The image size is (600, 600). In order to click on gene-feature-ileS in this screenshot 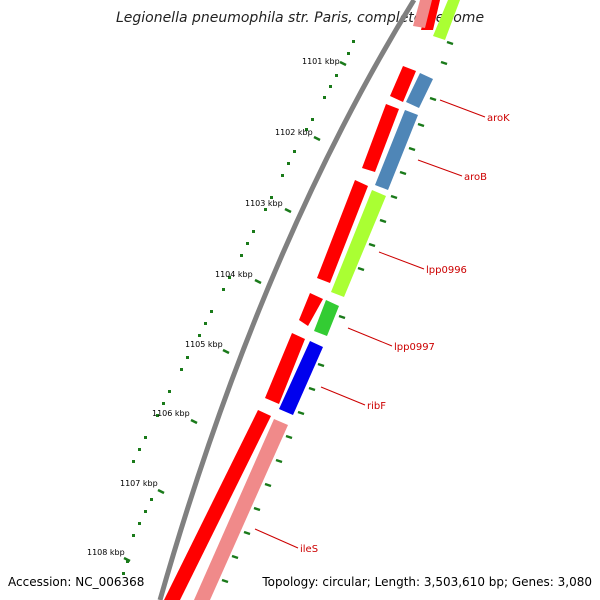, I will do `click(241, 509)`.